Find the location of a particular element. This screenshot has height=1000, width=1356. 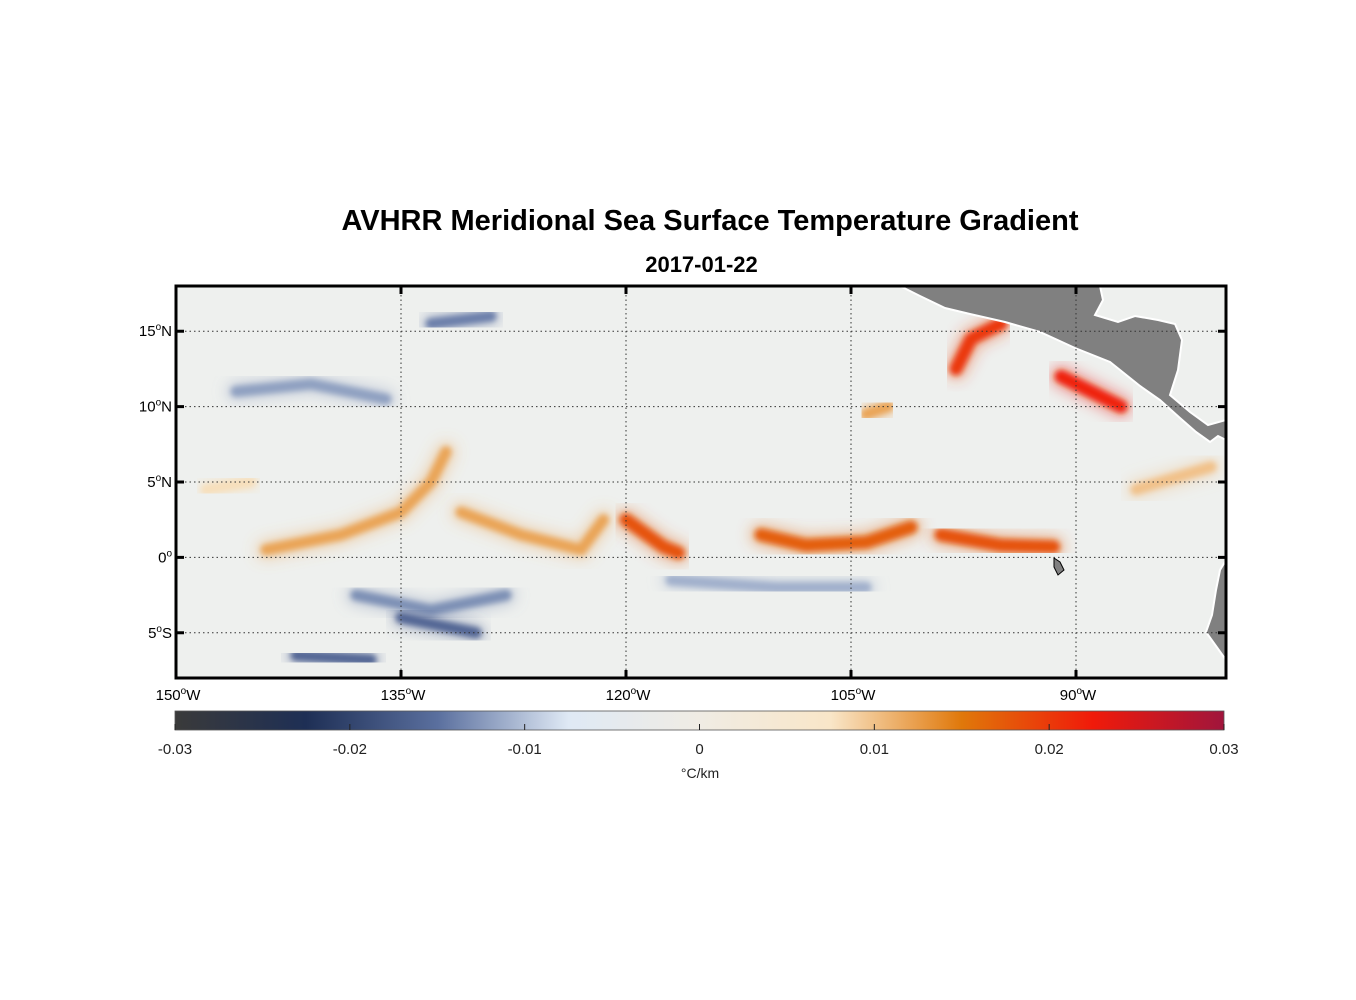

south-america-land is located at coordinates (1215, 610).